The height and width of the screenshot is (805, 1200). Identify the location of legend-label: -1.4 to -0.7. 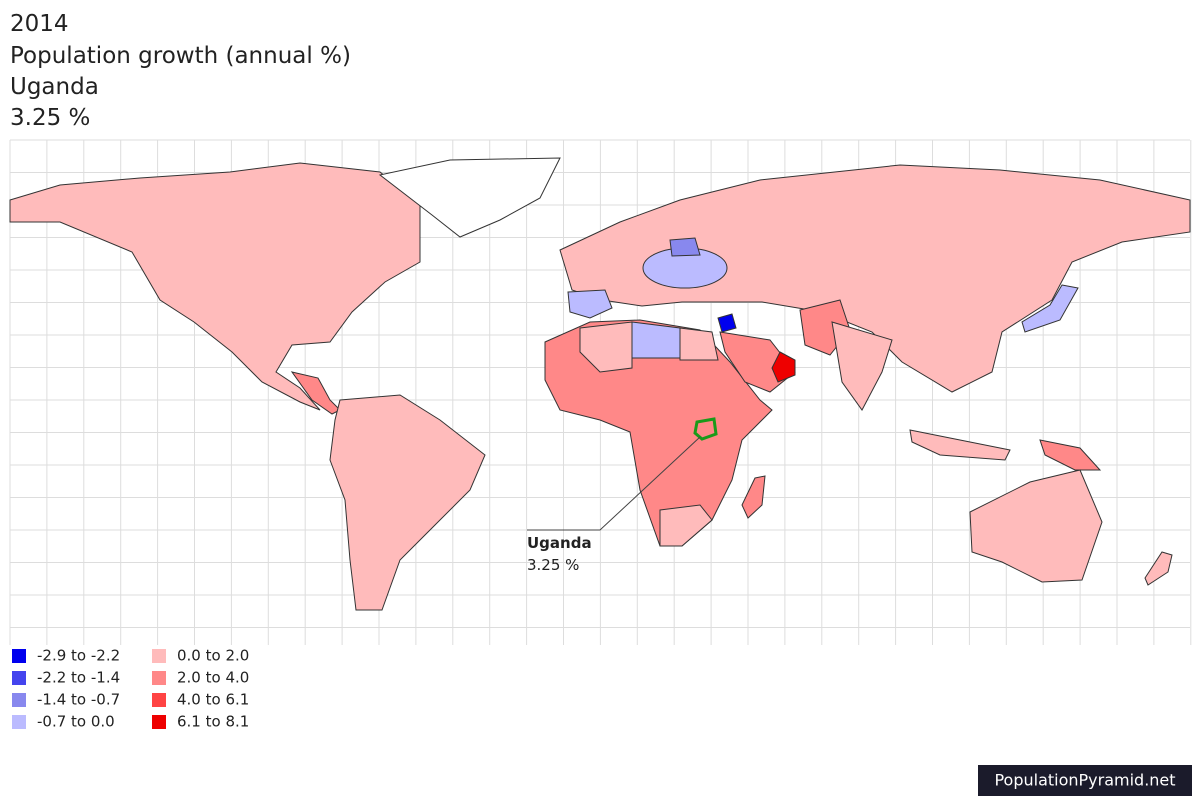
(78, 700).